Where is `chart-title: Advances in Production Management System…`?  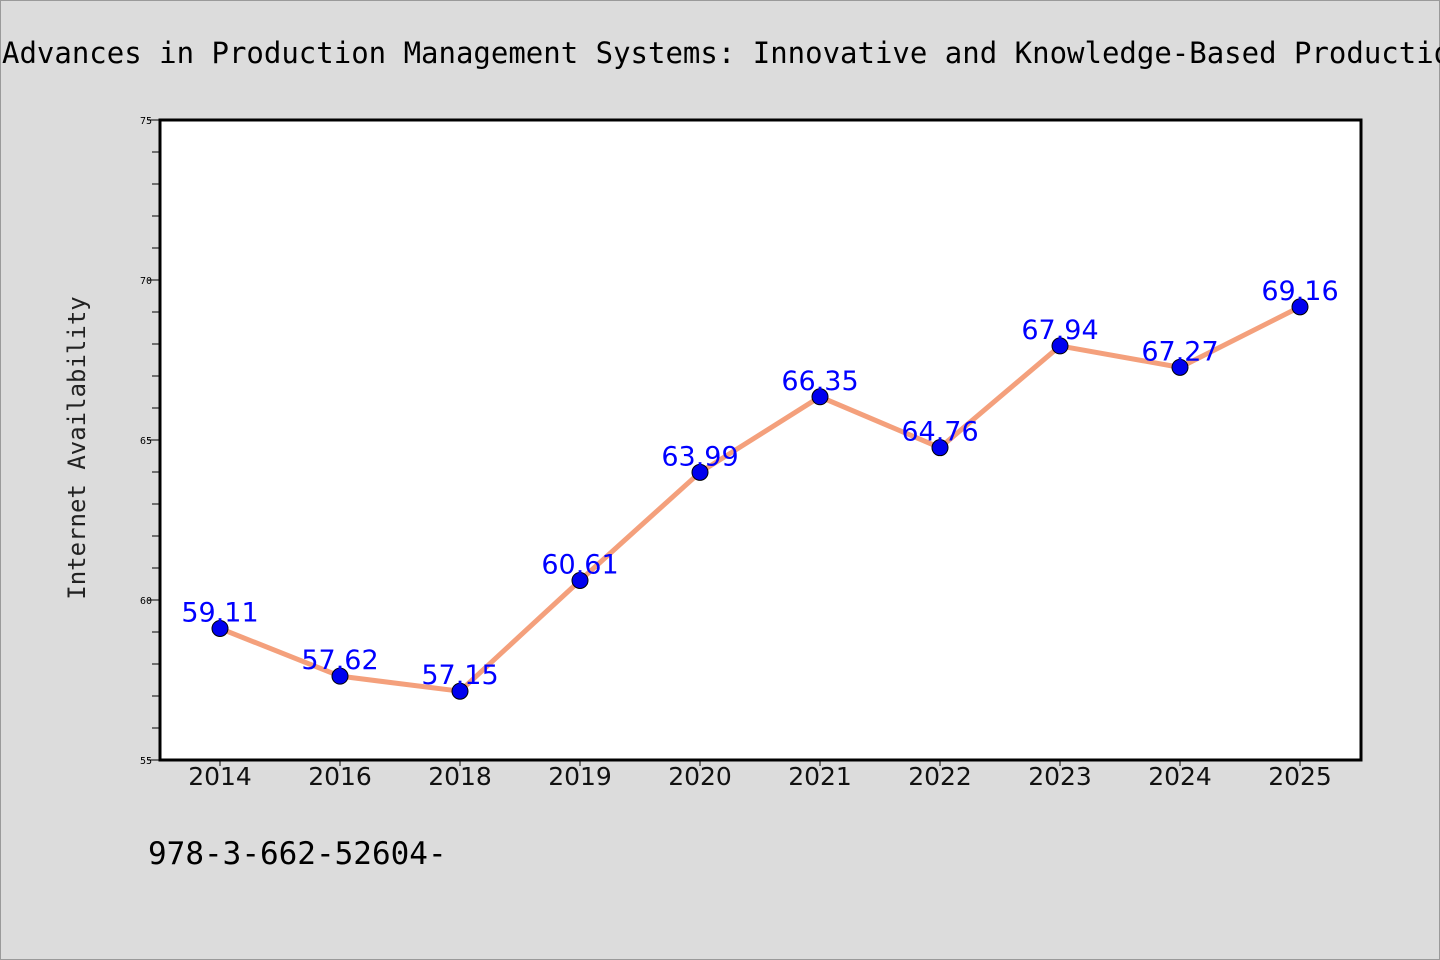
chart-title: Advances in Production Management System… is located at coordinates (721, 53).